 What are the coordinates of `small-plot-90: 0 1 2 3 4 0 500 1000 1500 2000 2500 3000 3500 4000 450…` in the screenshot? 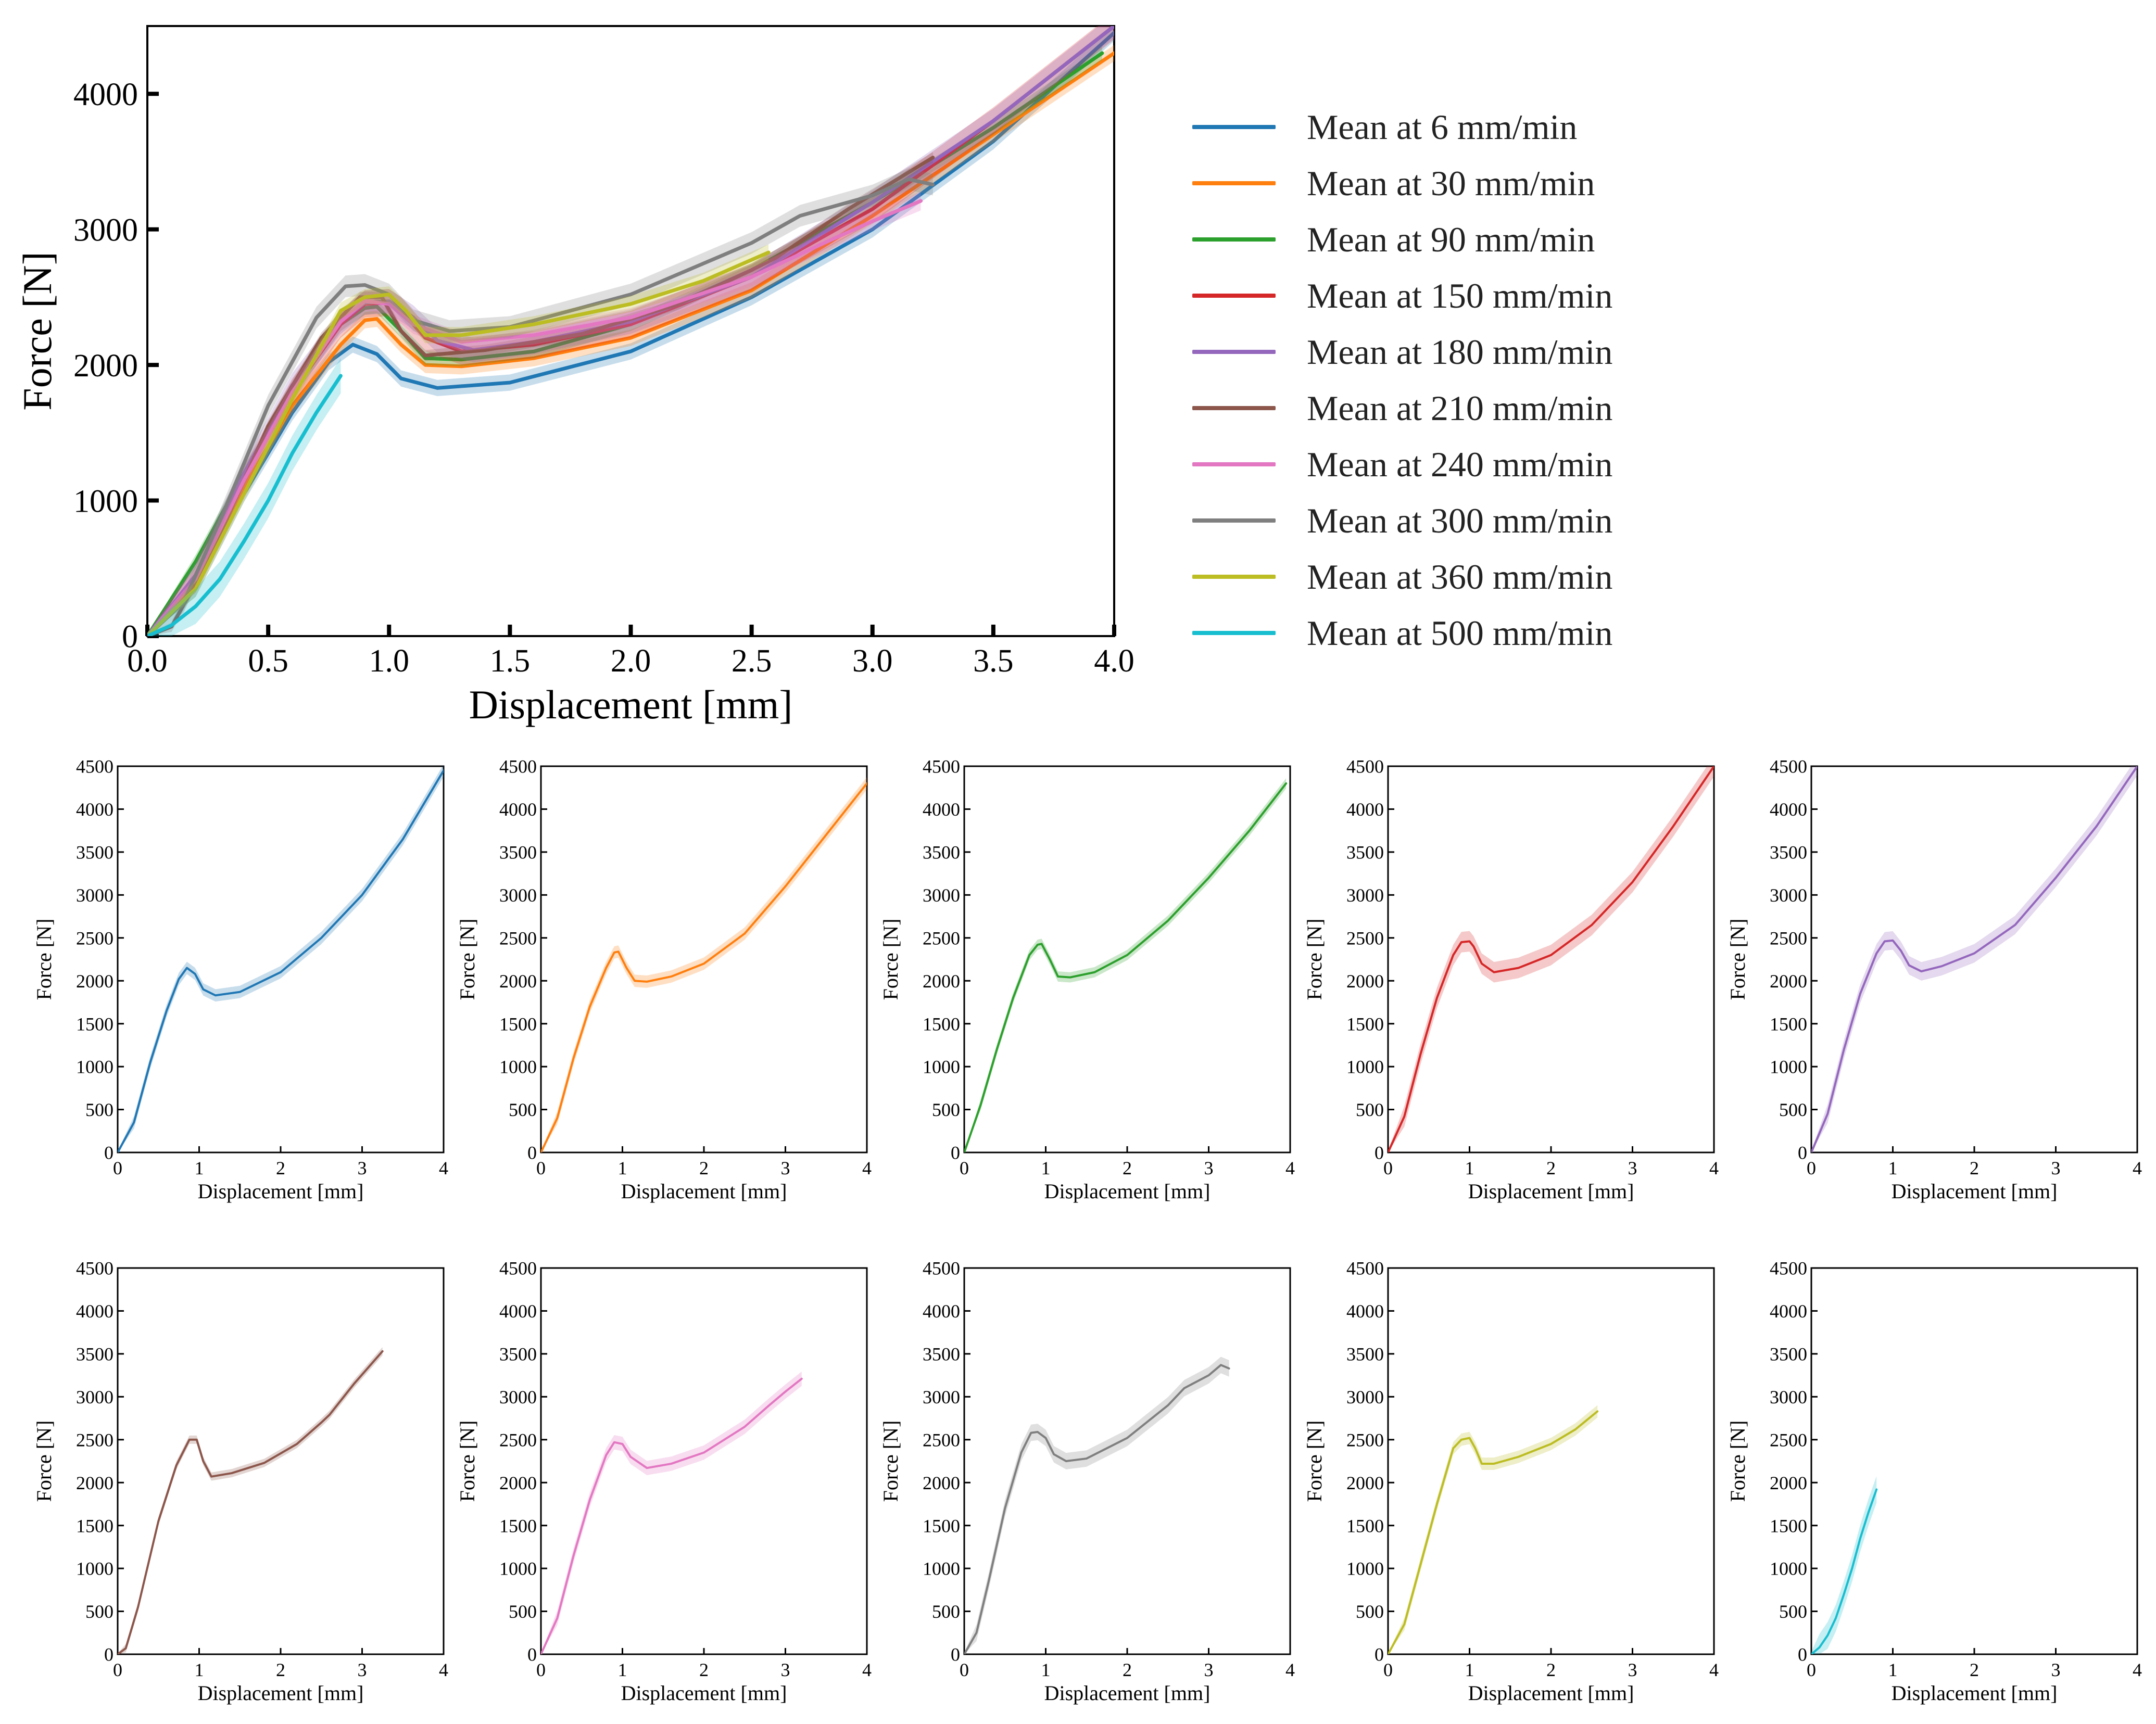 It's located at (1087, 979).